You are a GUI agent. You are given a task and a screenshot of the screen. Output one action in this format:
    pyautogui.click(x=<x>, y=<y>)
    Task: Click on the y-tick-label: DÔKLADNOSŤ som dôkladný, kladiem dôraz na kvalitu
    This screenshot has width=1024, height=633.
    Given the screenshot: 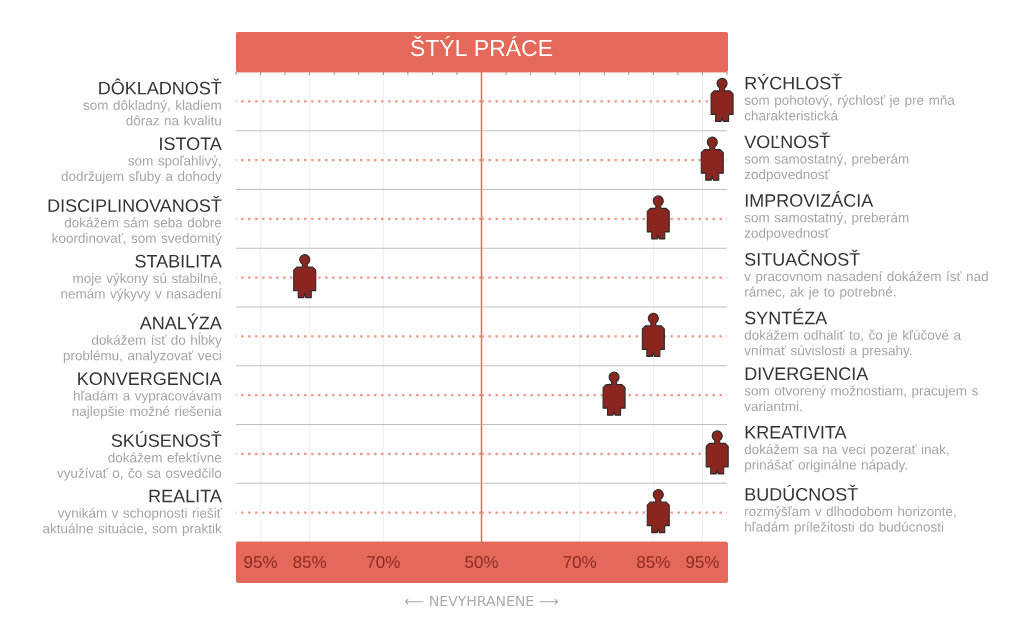 What is the action you would take?
    pyautogui.click(x=152, y=102)
    